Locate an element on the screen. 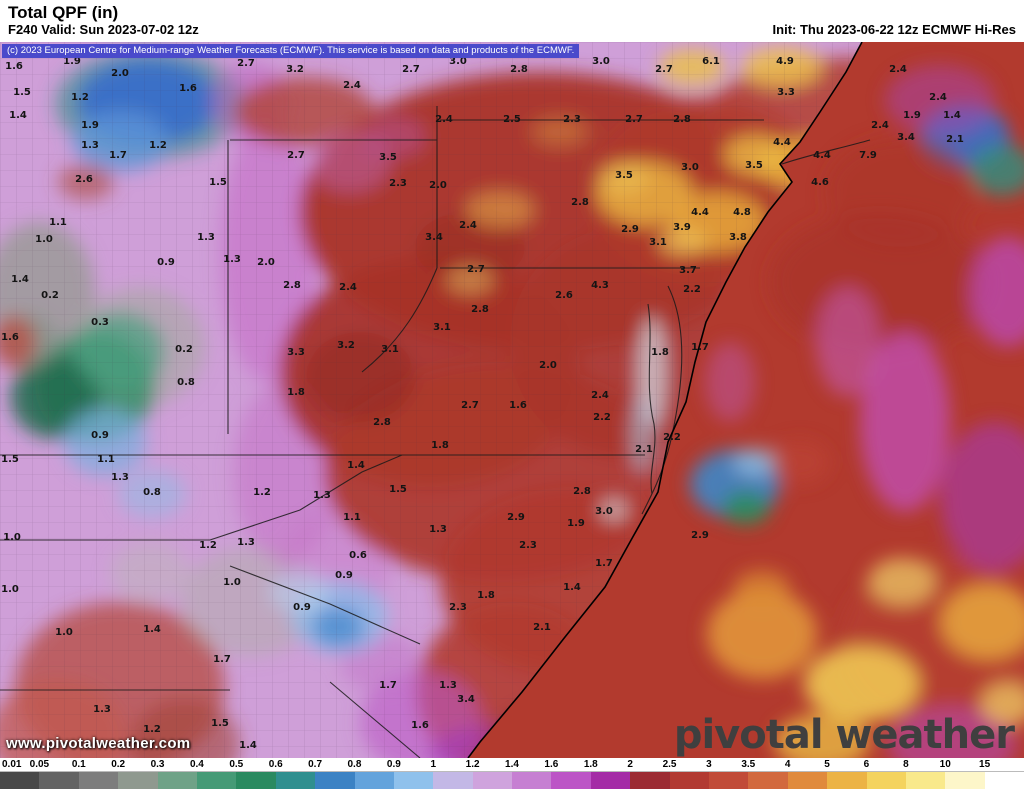  map-value-label: 3.9 is located at coordinates (682, 227).